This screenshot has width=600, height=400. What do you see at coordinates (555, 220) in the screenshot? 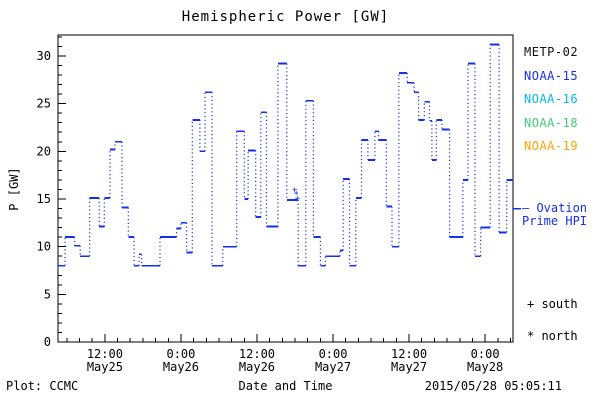
I see `ovation-legend-line2: Prime HPI` at bounding box center [555, 220].